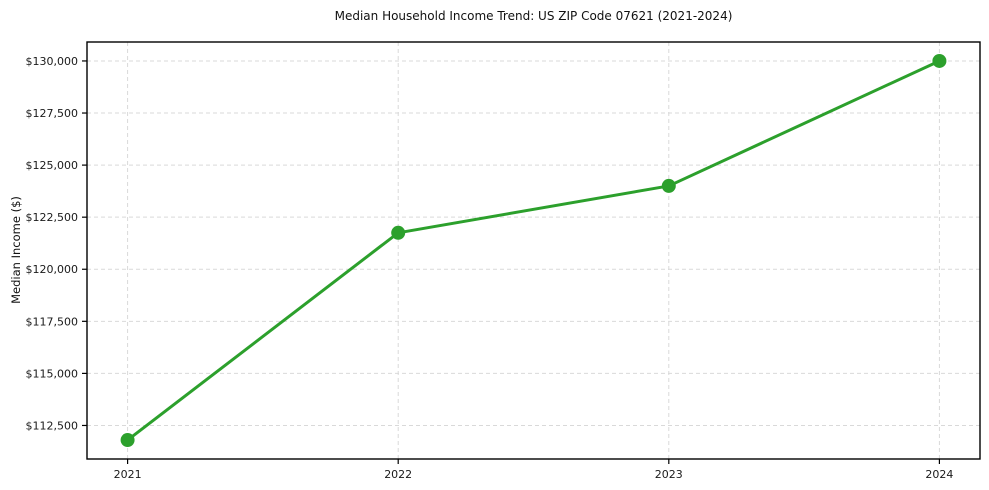 The image size is (989, 490). I want to click on y-tick-label: $122,500, so click(52, 217).